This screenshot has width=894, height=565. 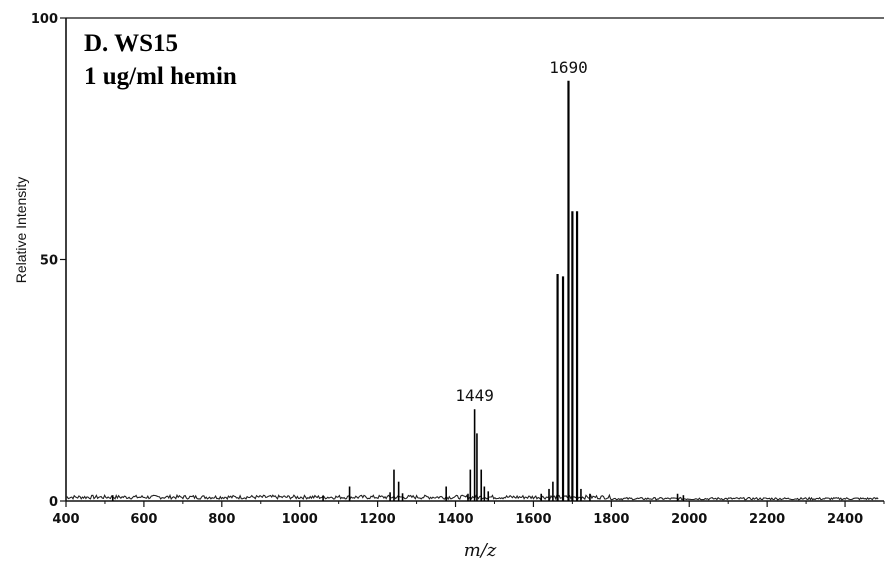 I want to click on x-tick-label-1800: 1800, so click(x=611, y=519).